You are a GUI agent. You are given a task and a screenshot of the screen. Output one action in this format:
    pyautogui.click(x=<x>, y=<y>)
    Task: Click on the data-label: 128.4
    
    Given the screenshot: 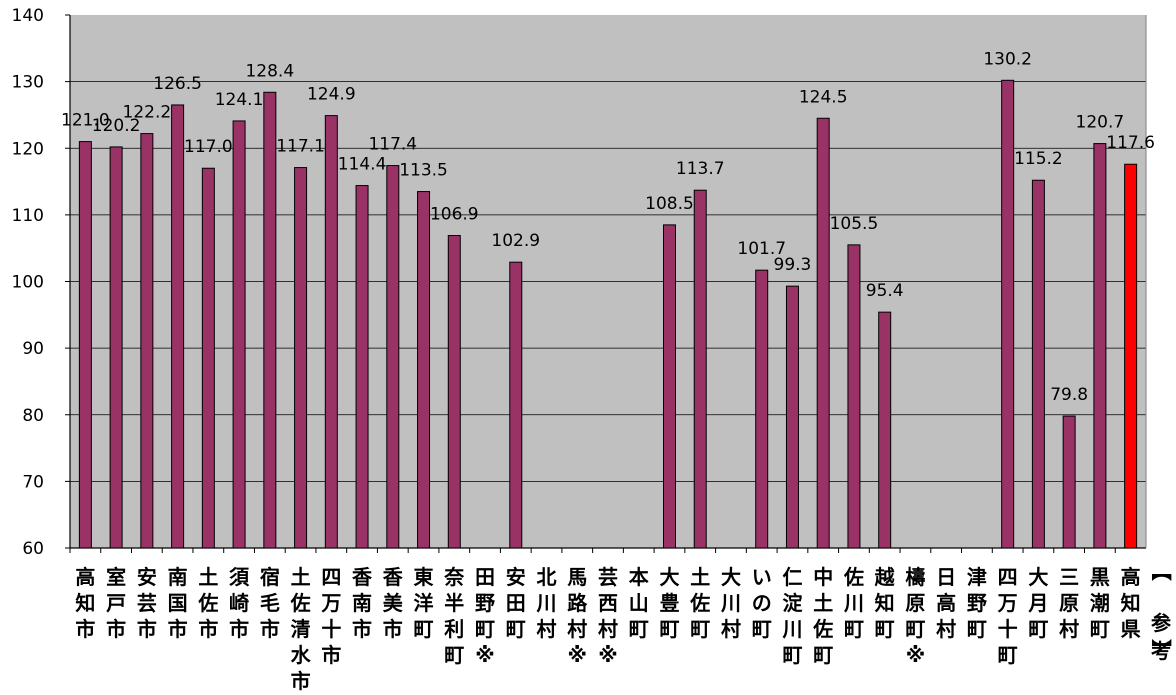 What is the action you would take?
    pyautogui.click(x=269, y=71)
    